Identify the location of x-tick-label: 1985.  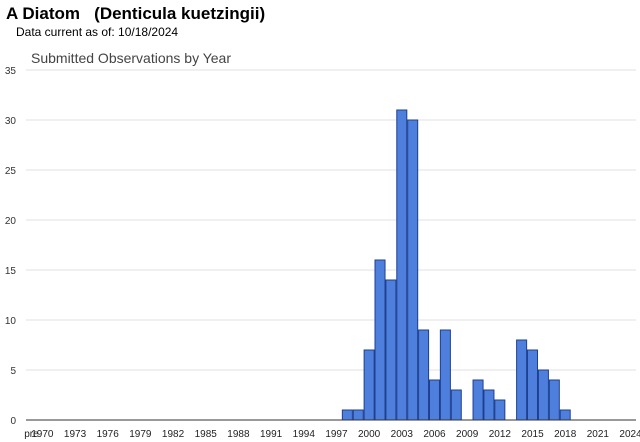
(206, 434).